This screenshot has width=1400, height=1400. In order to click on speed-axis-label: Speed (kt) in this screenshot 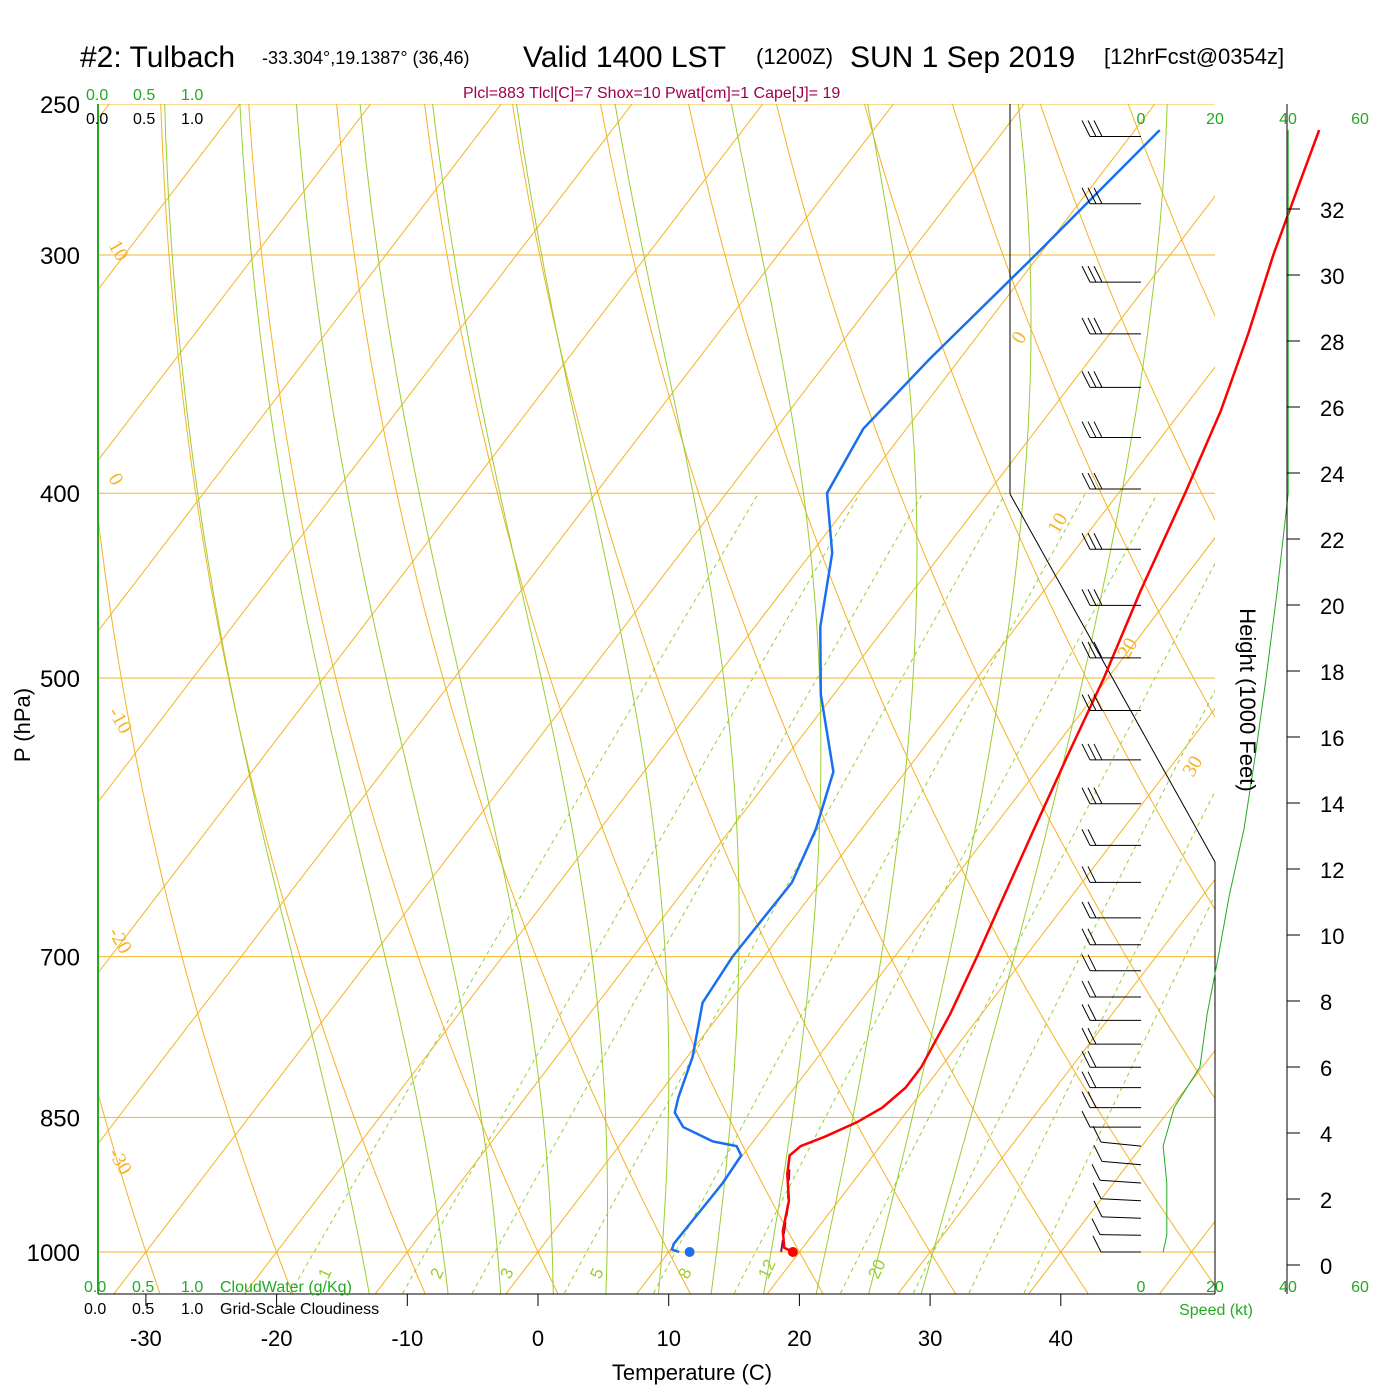, I will do `click(1216, 1310)`.